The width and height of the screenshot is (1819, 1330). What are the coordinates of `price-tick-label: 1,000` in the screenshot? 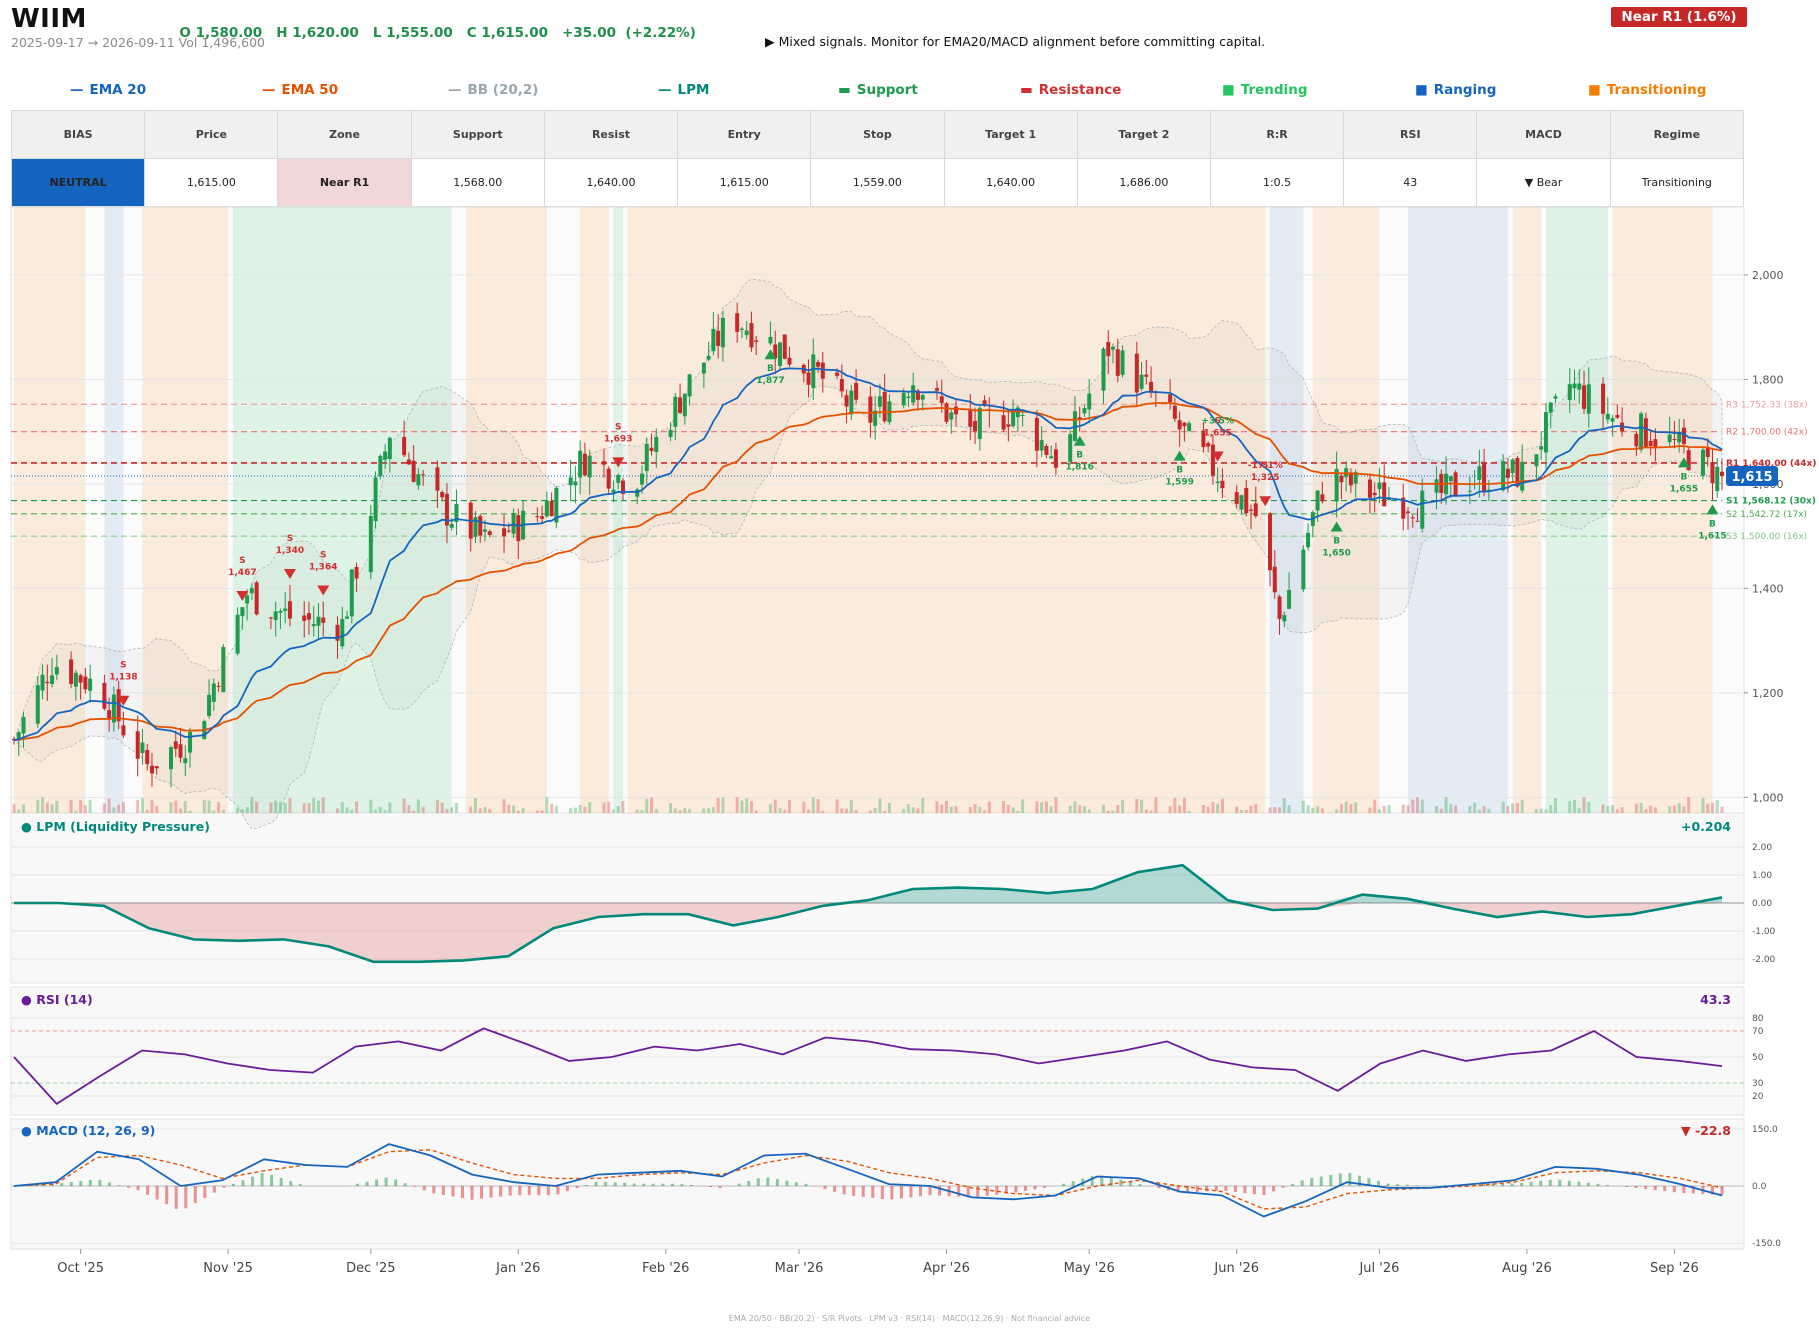 It's located at (1768, 797).